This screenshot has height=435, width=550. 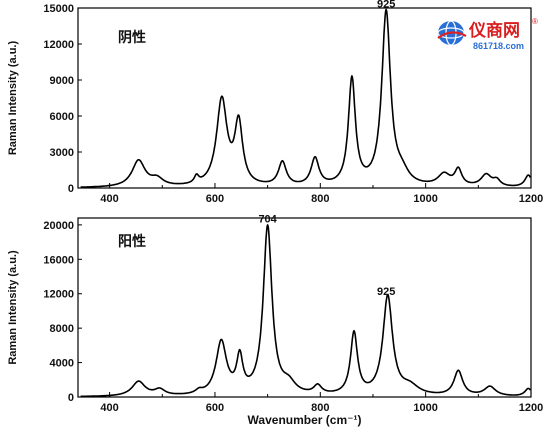 I want to click on y-tick-label: 20000, so click(x=58, y=226).